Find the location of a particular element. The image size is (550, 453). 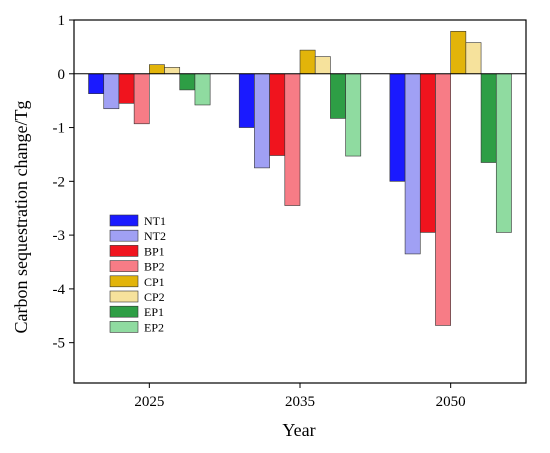

bar-bp2-2050 is located at coordinates (443, 199).